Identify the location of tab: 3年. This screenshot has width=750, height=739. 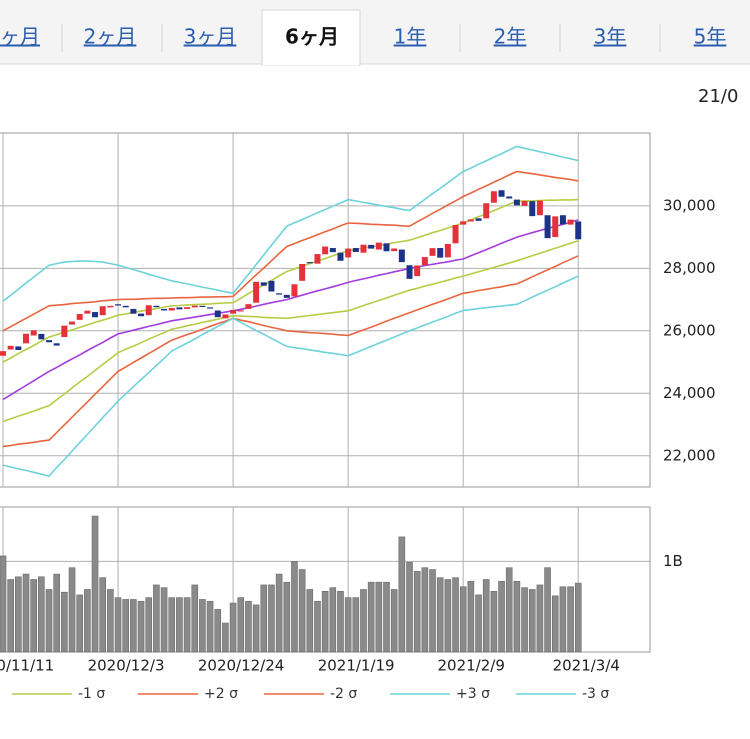
(610, 37).